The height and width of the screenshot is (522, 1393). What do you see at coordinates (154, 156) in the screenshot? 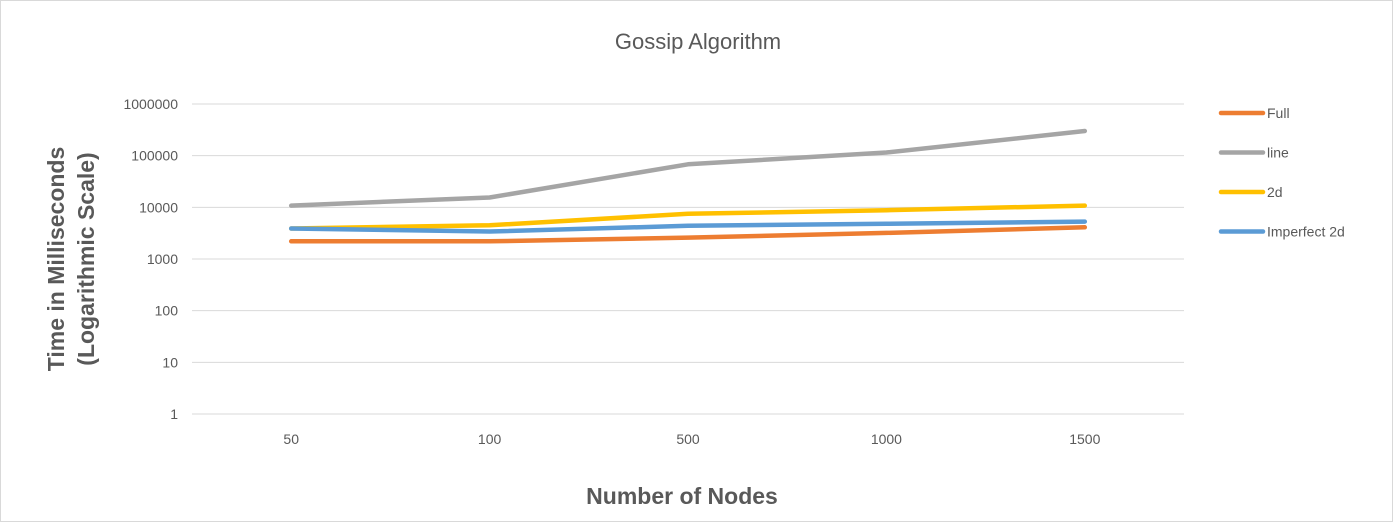
I see `y-tick-label: 100000` at bounding box center [154, 156].